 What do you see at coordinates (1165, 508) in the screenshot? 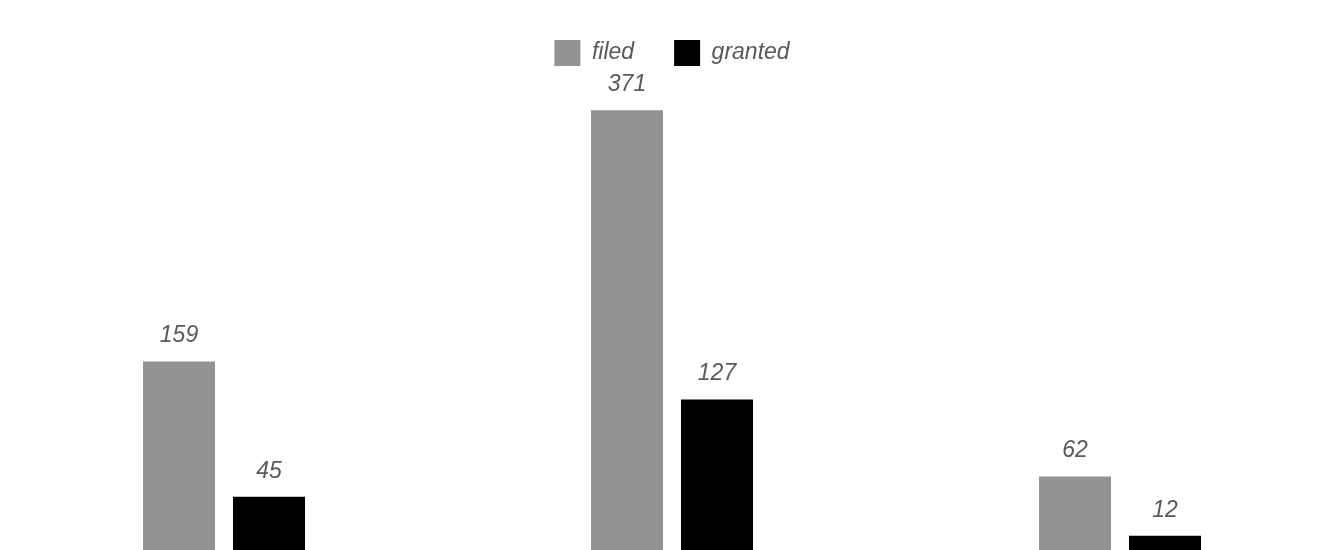
I see `data-label: 12` at bounding box center [1165, 508].